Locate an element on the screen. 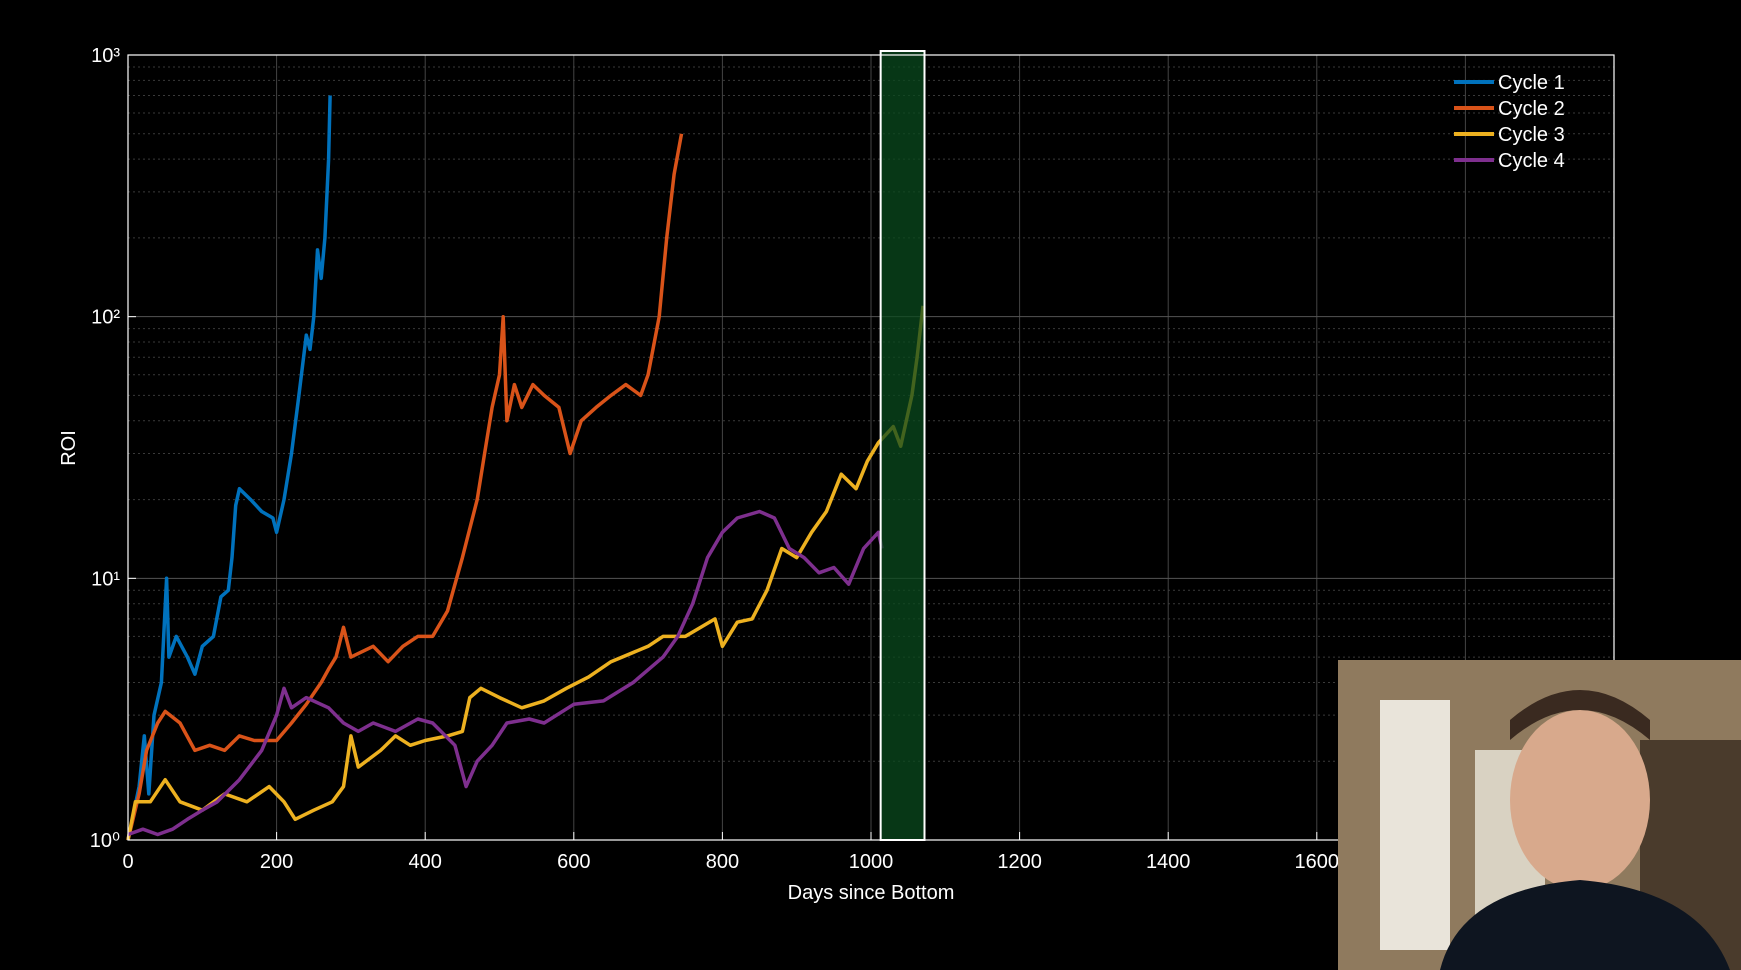  legend-label: Cycle 1 is located at coordinates (1531, 83).